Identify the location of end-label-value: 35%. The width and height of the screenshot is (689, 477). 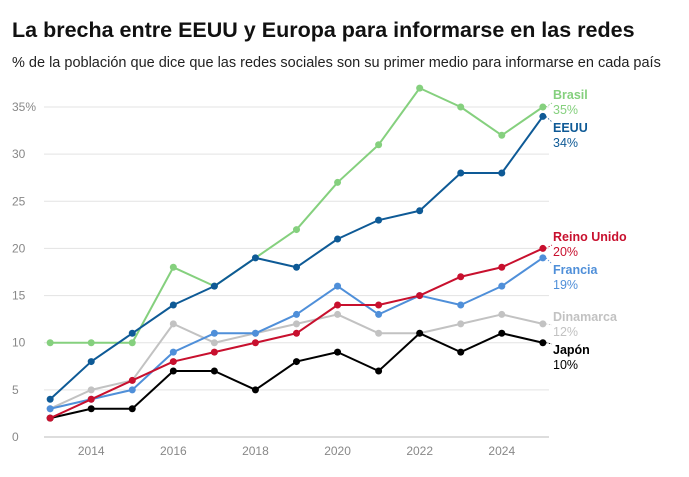
(565, 110).